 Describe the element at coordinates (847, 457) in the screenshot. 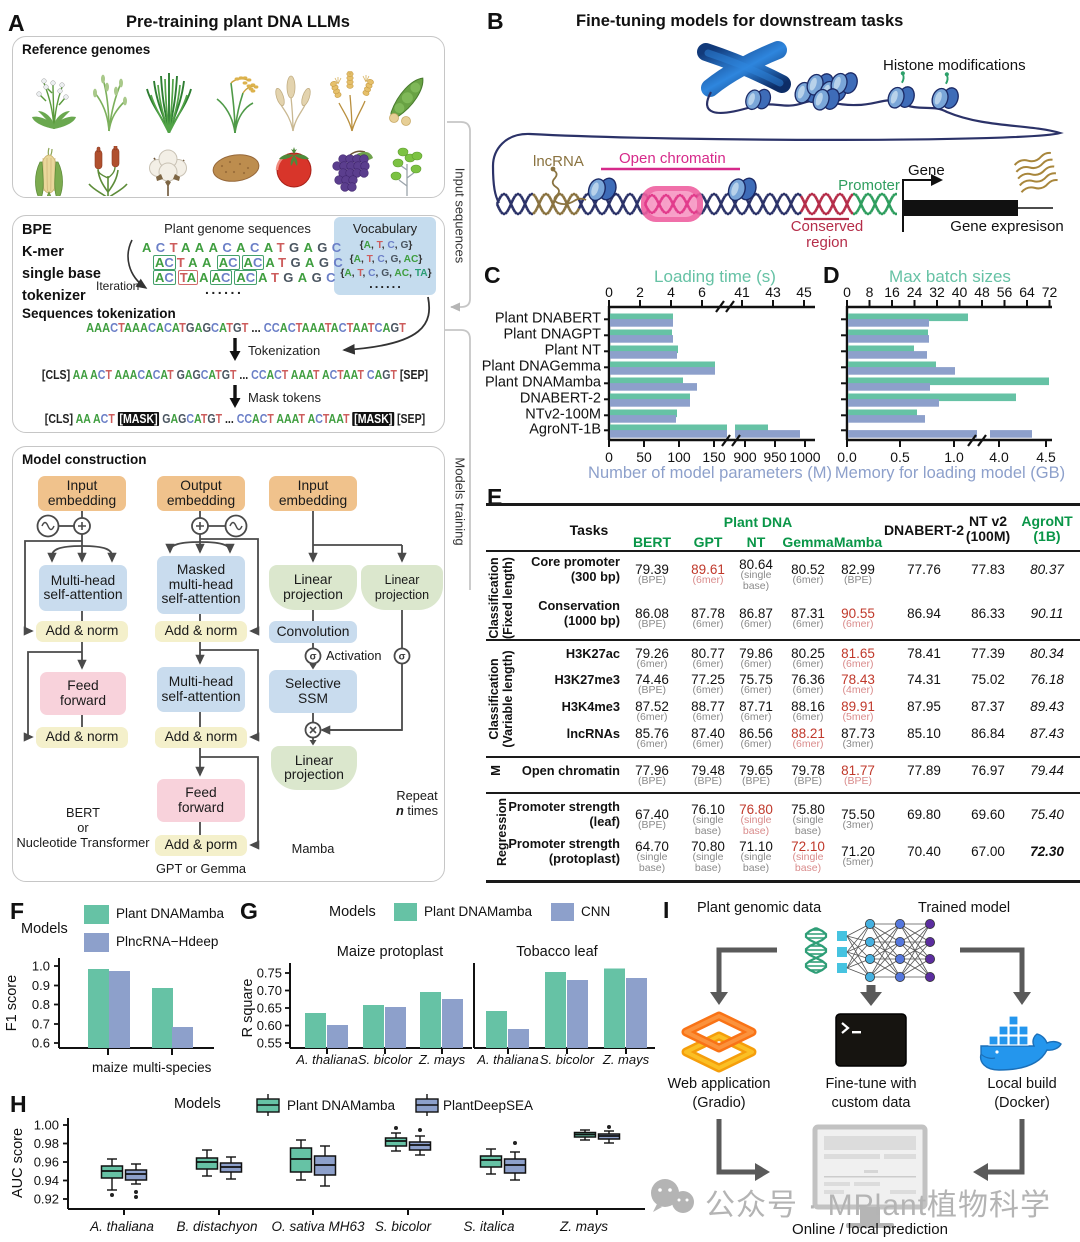

I see `svg-text: 0.0` at that location.